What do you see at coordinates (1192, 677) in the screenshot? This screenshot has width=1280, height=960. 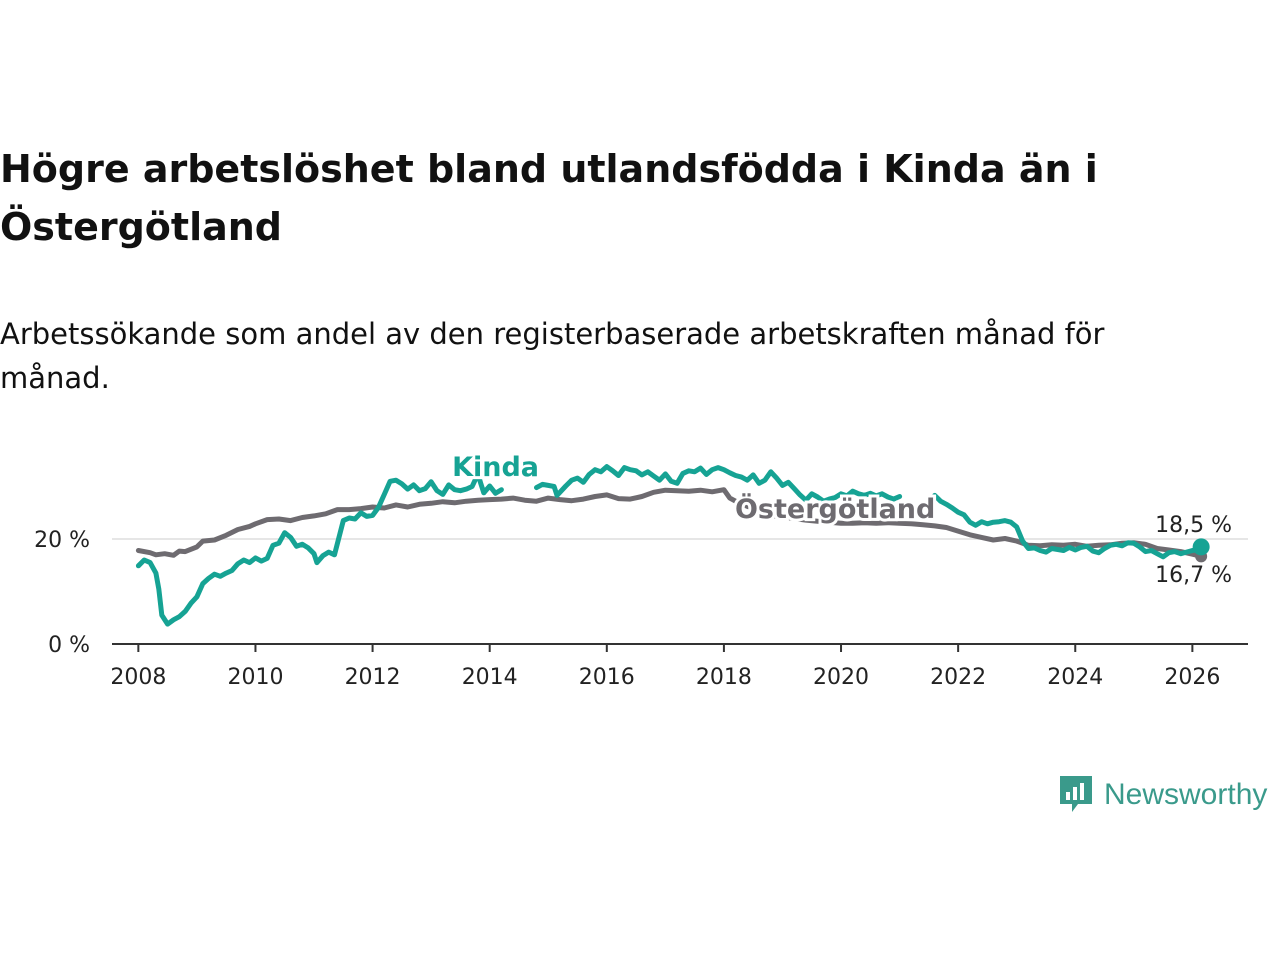 I see `x-tick-label: 2026` at bounding box center [1192, 677].